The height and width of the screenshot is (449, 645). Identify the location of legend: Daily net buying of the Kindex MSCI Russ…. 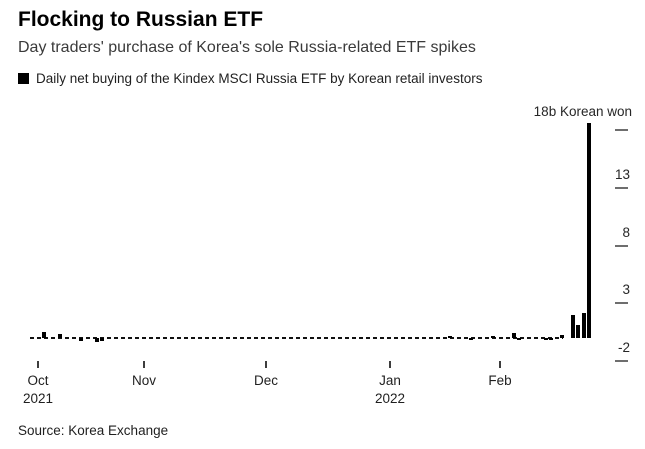
(250, 78).